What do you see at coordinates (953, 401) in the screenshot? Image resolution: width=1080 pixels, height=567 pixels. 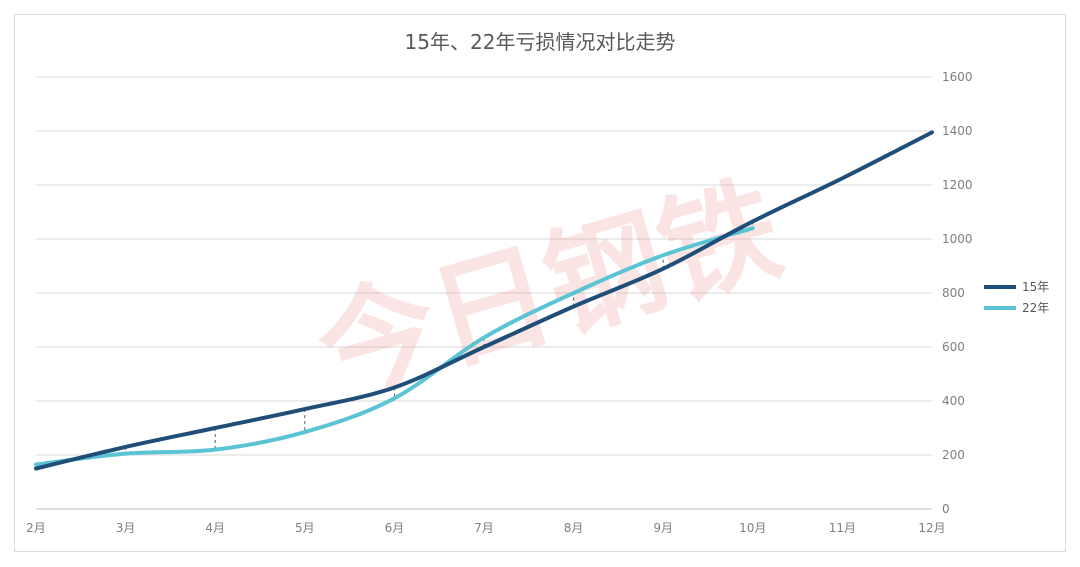 I see `y-tick-label: 400` at bounding box center [953, 401].